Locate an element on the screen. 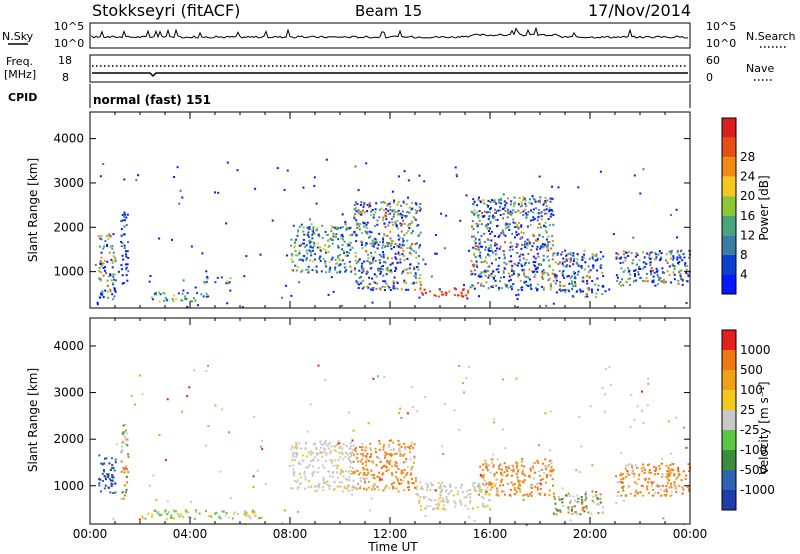 The image size is (800, 554). freq-left-tick-top: 18 is located at coordinates (65, 60).